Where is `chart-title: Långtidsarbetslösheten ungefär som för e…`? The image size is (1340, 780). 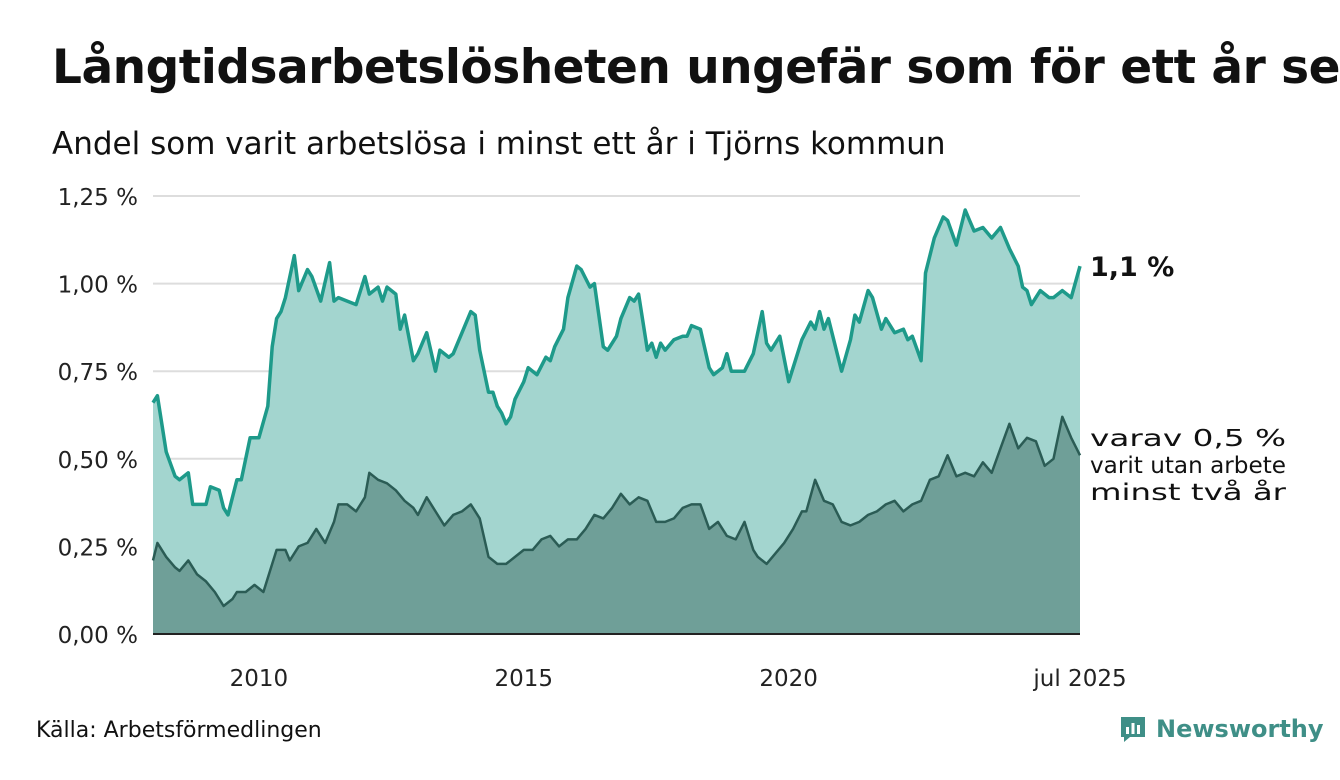 chart-title: Långtidsarbetslösheten ungefär som för e… is located at coordinates (696, 67).